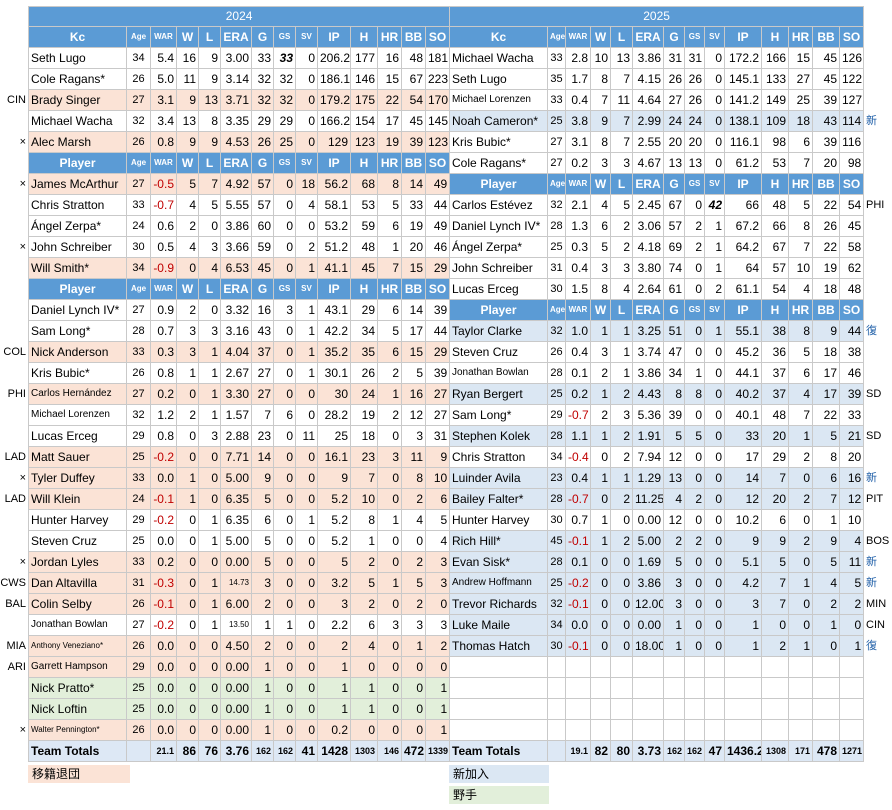 Image resolution: width=892 pixels, height=810 pixels. I want to click on player-name: Will Klein, so click(77, 499).